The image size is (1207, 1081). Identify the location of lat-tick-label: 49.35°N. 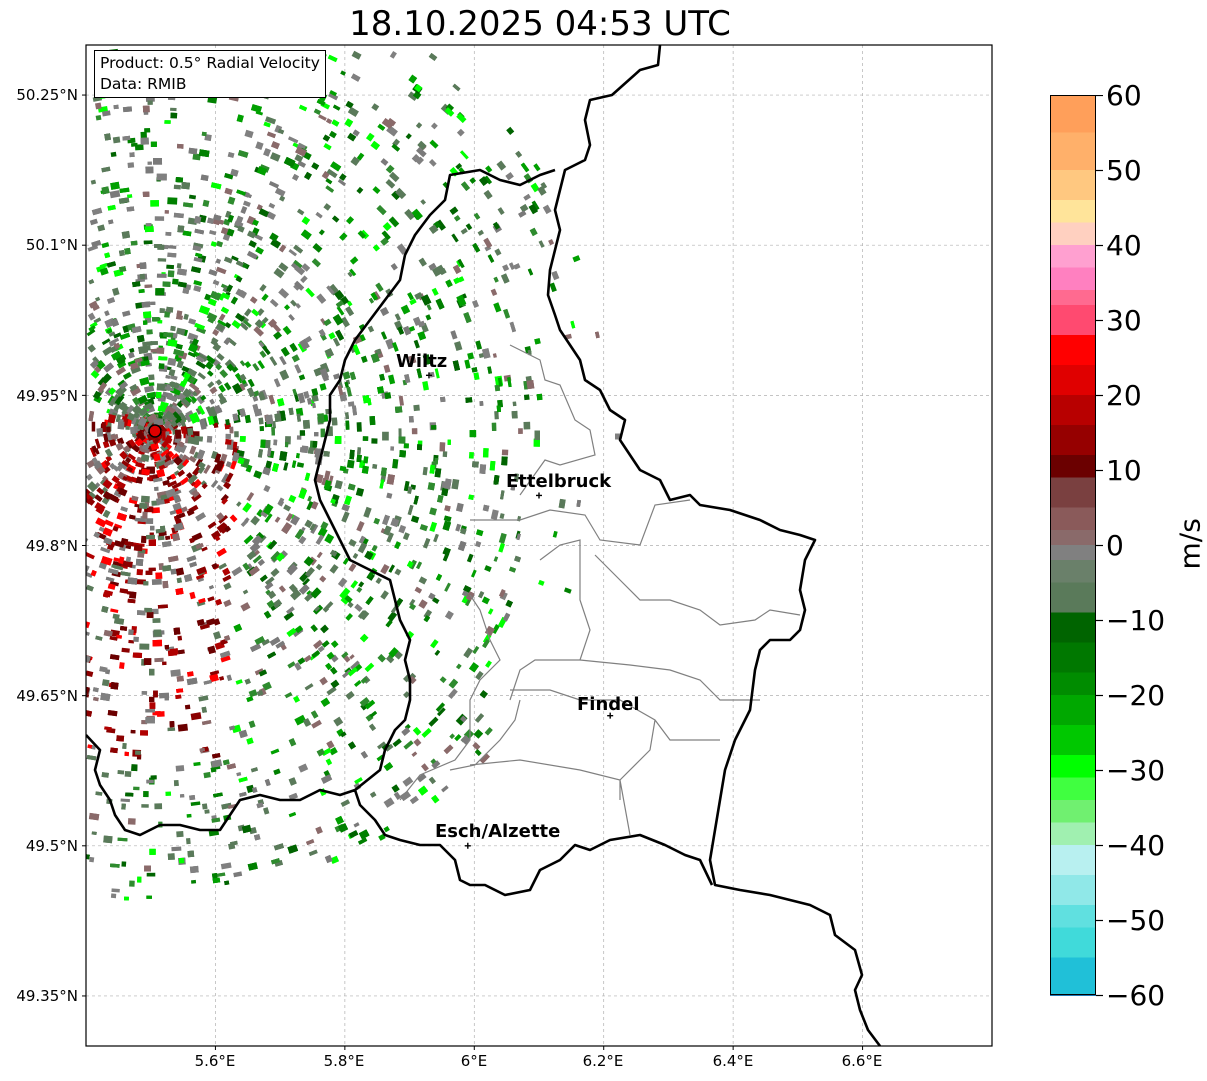
(47, 996).